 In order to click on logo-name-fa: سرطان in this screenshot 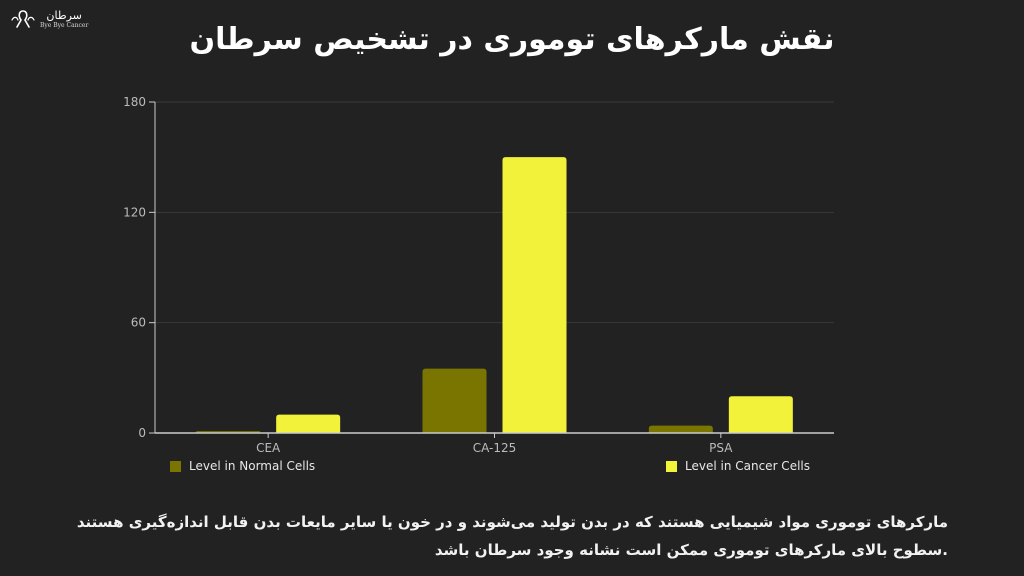, I will do `click(64, 15)`.